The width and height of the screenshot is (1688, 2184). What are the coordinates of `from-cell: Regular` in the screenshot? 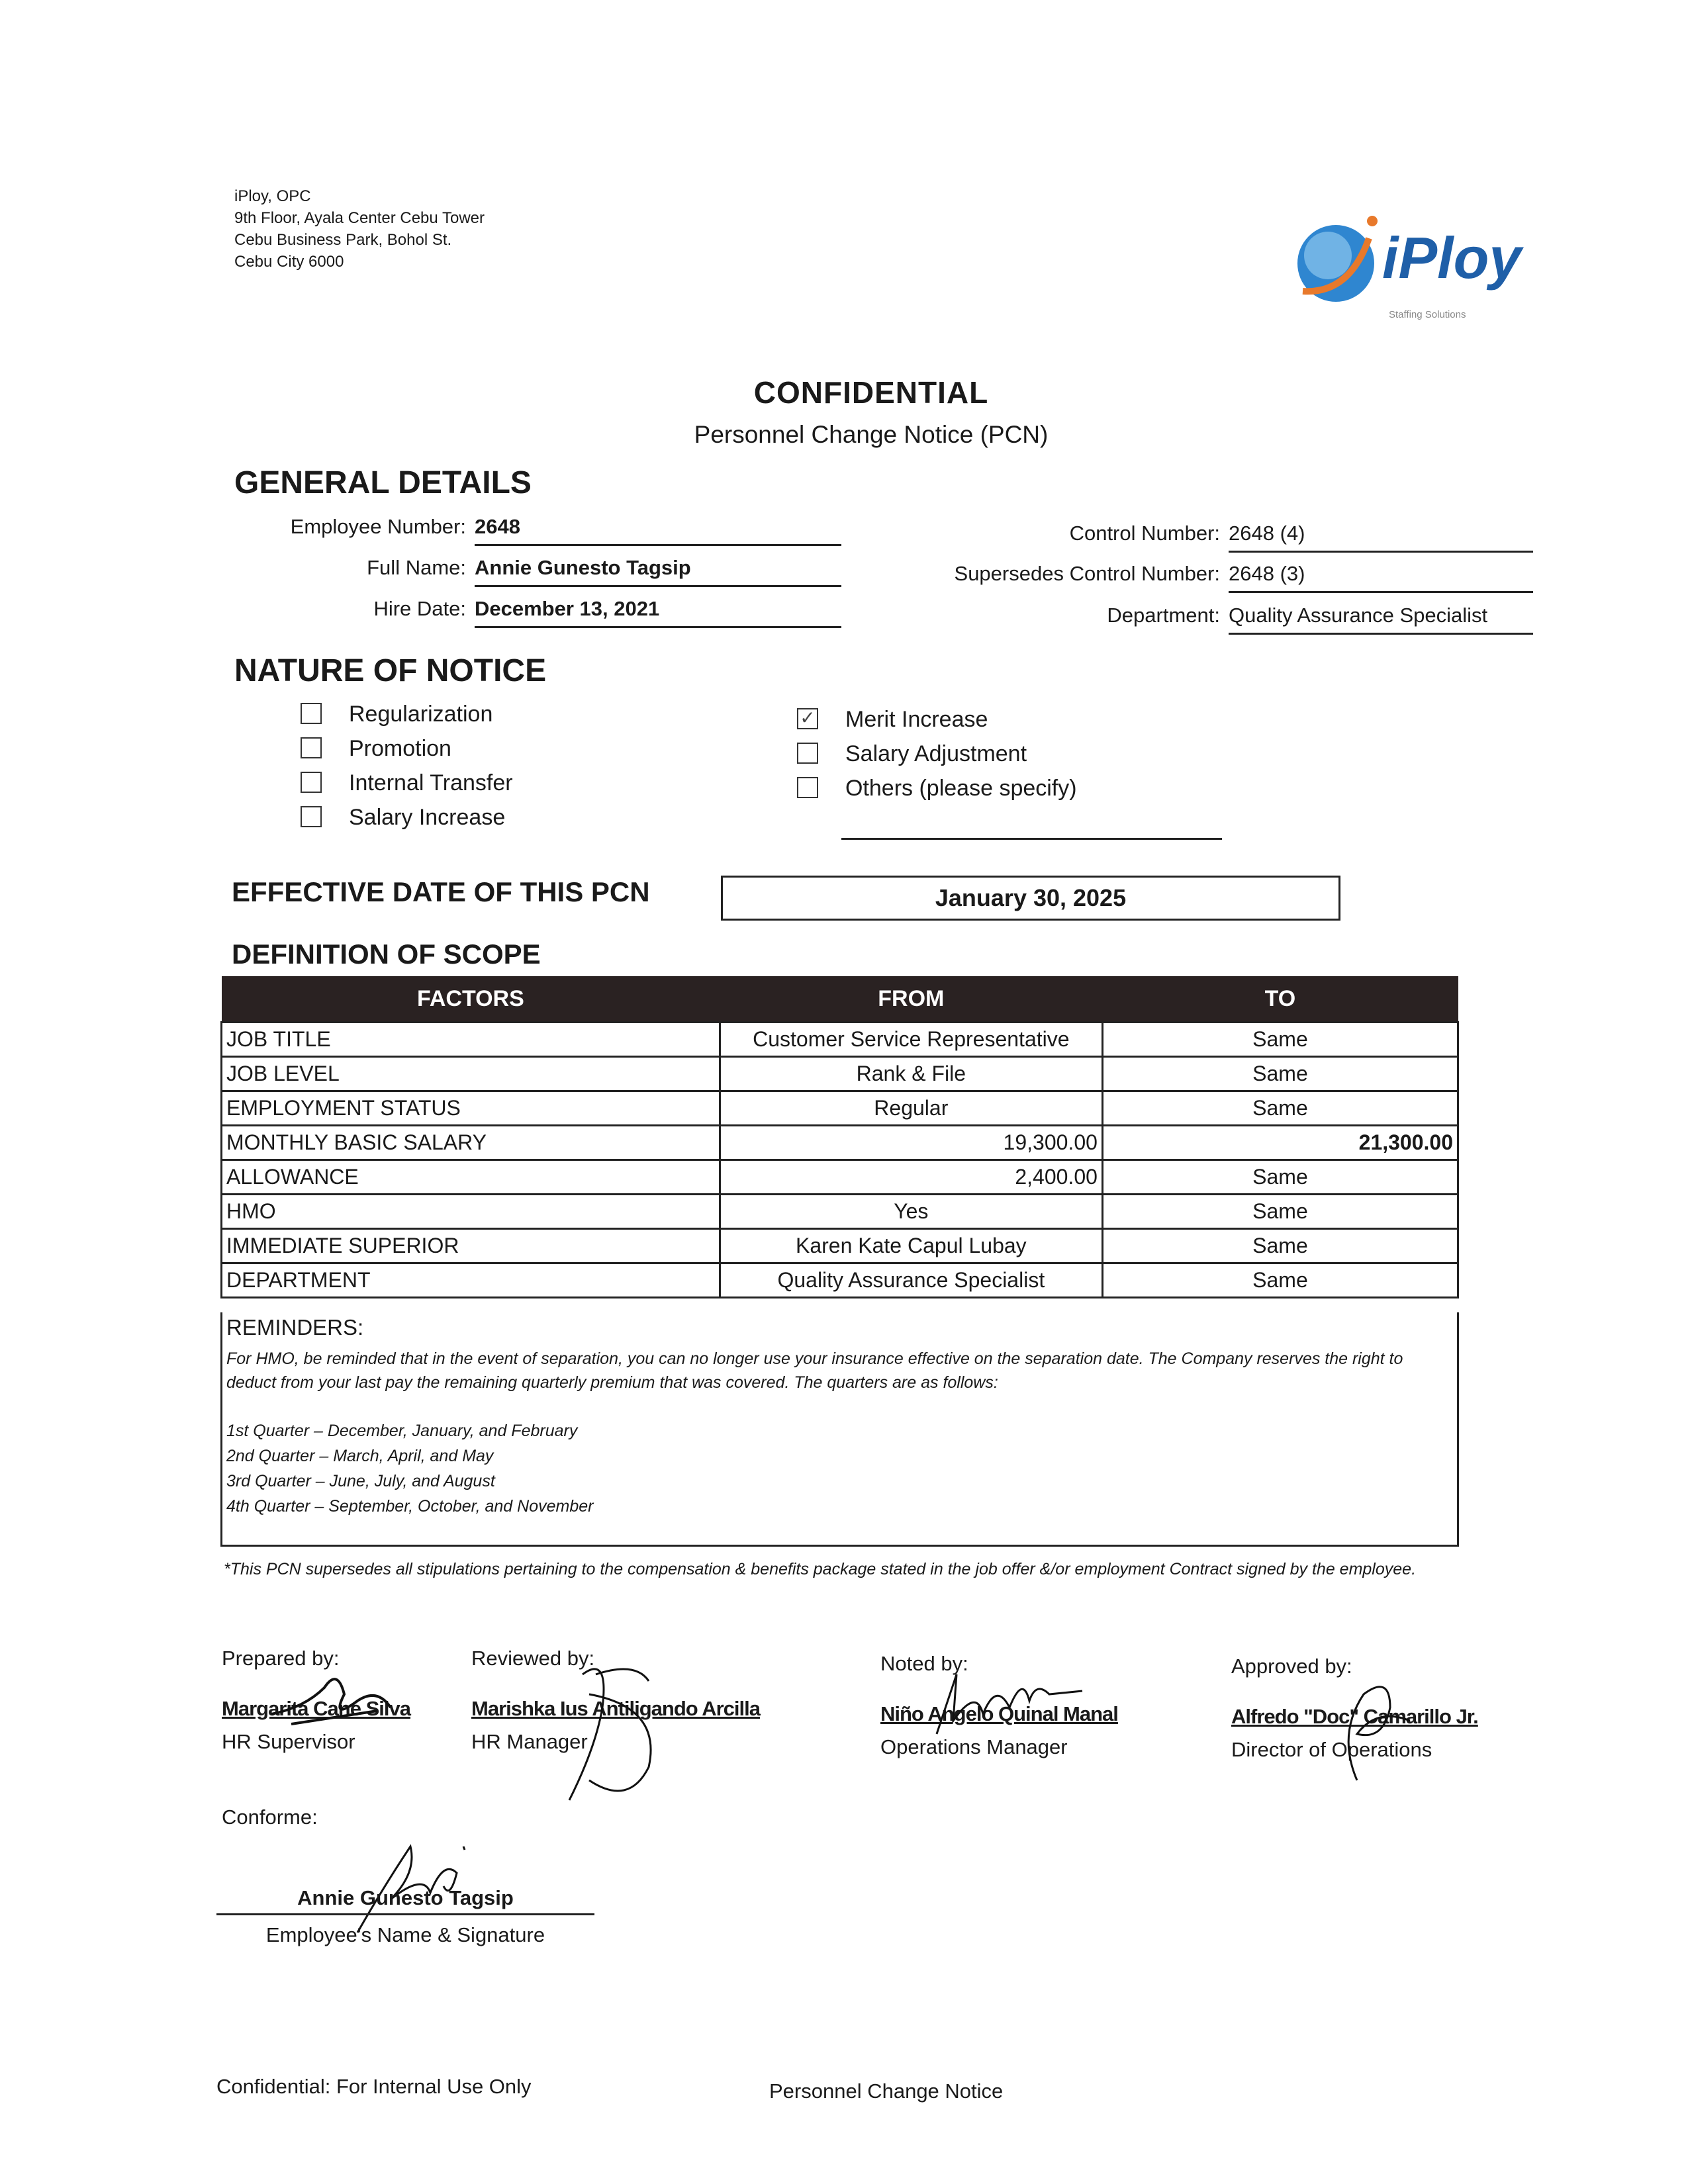 It's located at (910, 1108).